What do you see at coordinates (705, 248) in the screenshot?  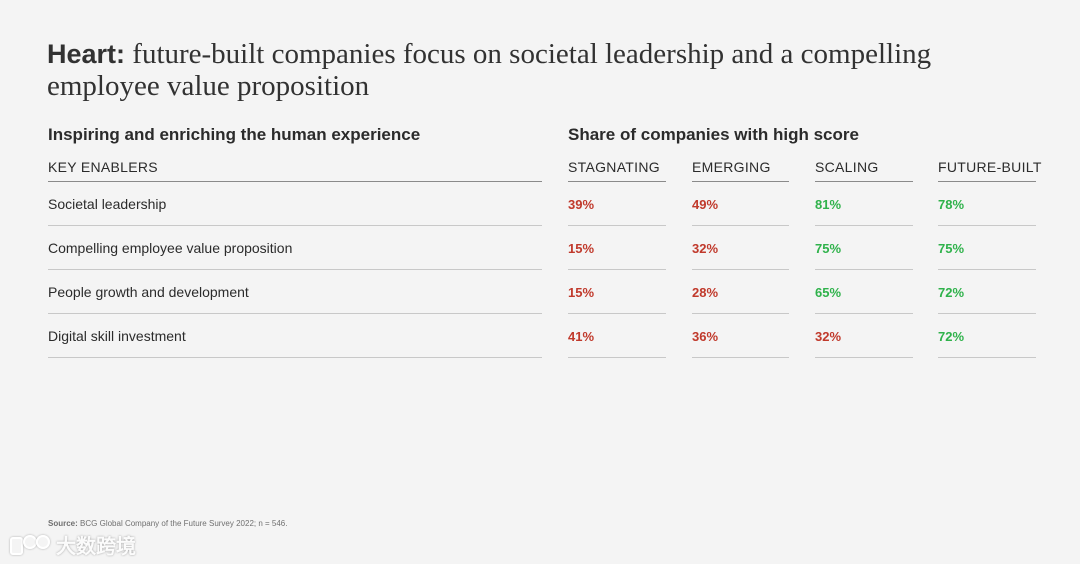 I see `value-emerging: 32%` at bounding box center [705, 248].